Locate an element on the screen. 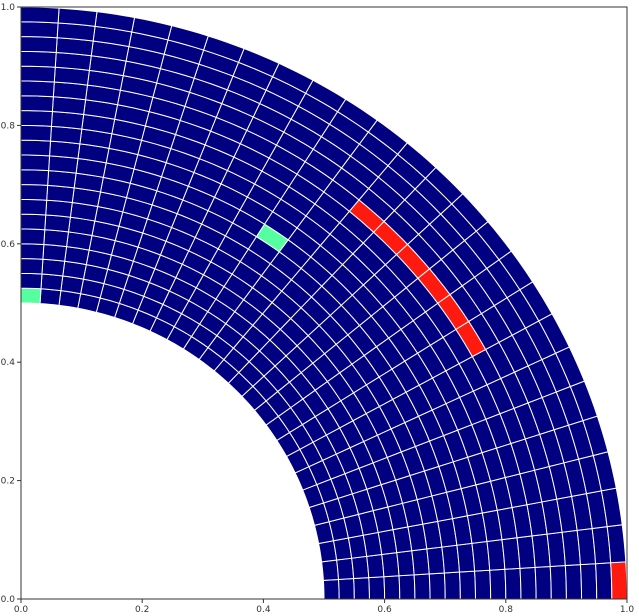 This screenshot has height=616, width=639. y-tick-label: 0.0 is located at coordinates (8, 600).